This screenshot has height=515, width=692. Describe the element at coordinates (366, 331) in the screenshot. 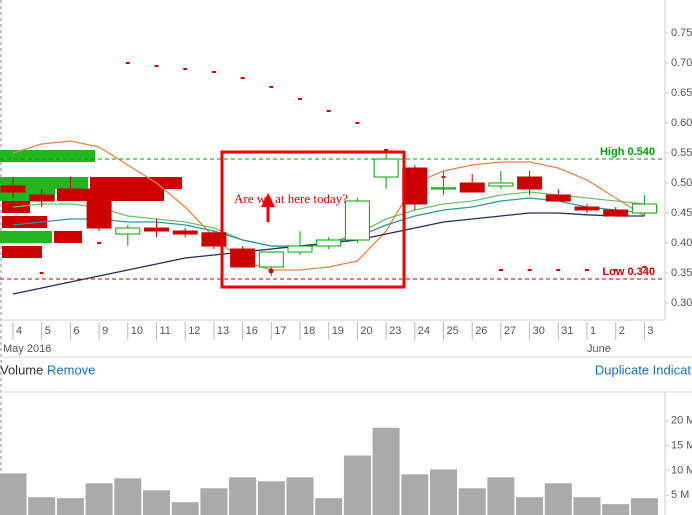

I see `x-tick-label: 20` at that location.